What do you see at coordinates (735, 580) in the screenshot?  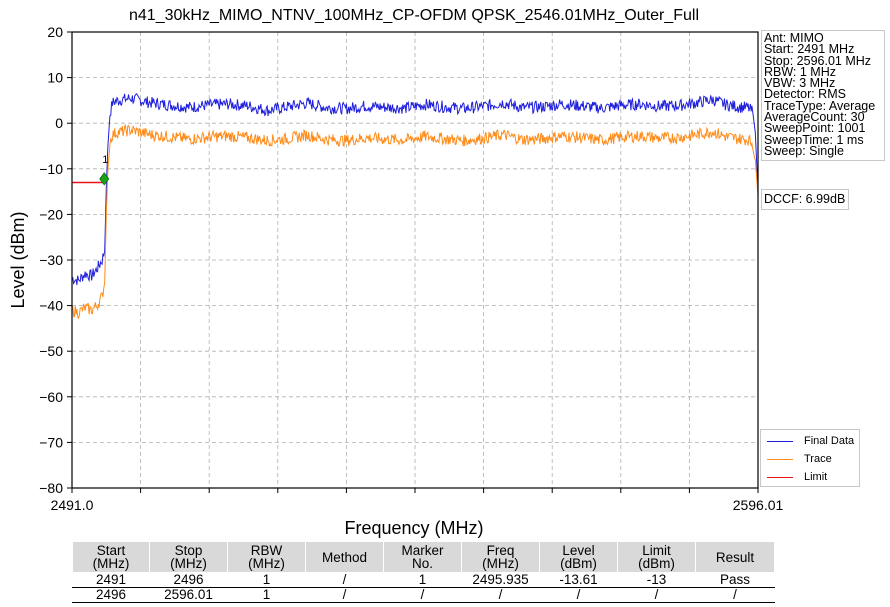 I see `table-cell: Pass` at bounding box center [735, 580].